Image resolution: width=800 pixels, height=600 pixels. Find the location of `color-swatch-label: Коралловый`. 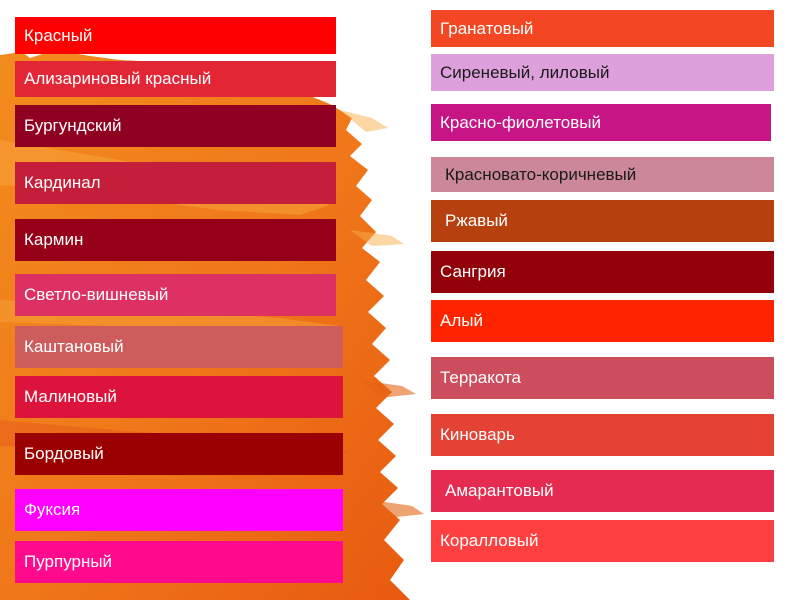

color-swatch-label: Коралловый is located at coordinates (489, 540).